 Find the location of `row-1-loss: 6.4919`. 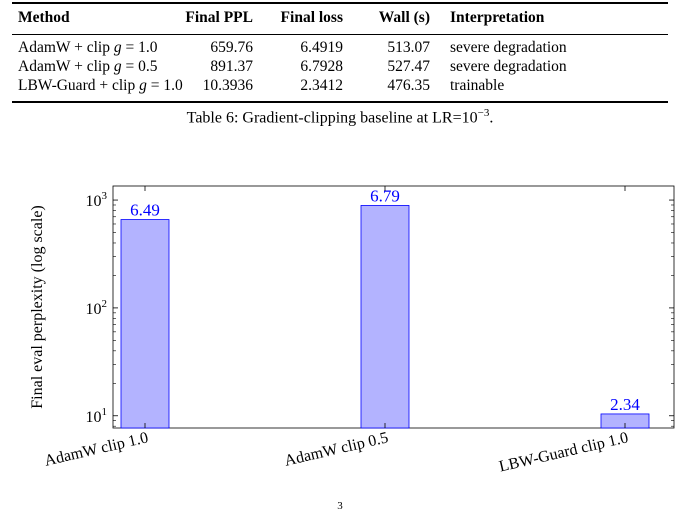

row-1-loss: 6.4919 is located at coordinates (321, 47).